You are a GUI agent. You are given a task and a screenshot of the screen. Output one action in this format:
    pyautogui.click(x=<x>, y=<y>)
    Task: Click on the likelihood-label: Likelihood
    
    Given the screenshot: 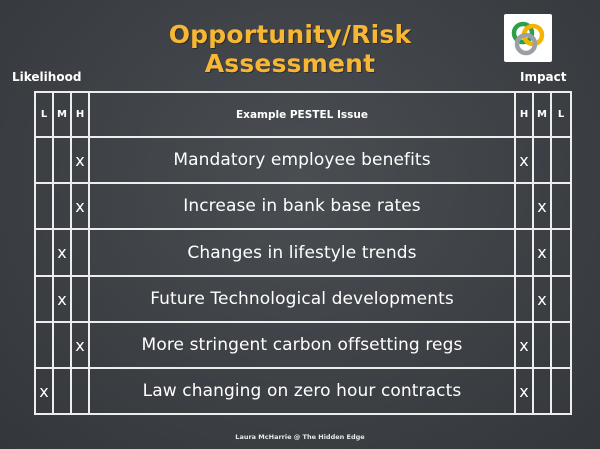 What is the action you would take?
    pyautogui.click(x=47, y=77)
    